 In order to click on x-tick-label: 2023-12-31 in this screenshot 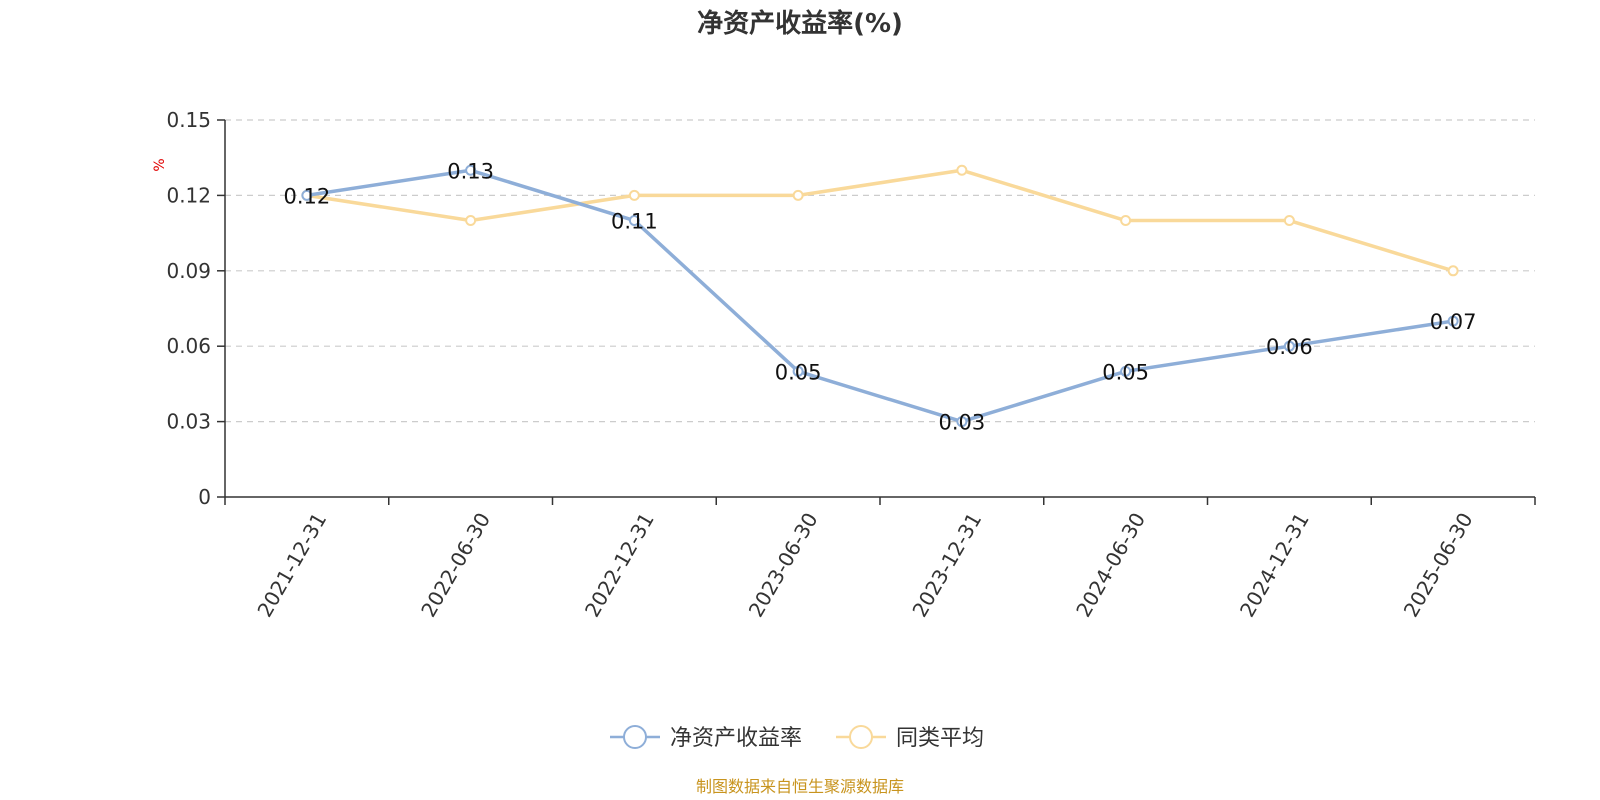, I will do `click(946, 565)`.